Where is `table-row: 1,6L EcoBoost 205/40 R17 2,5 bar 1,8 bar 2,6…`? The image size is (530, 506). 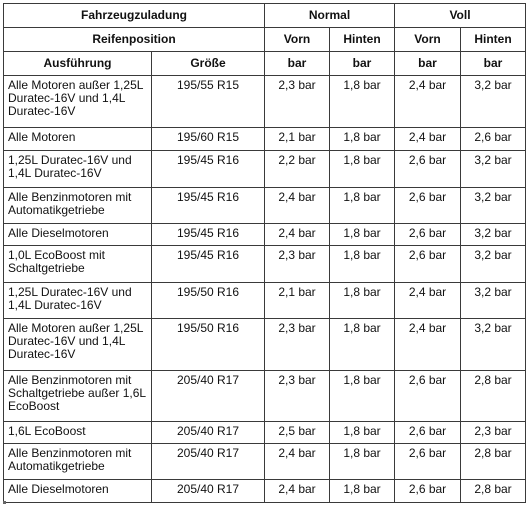 table-row: 1,6L EcoBoost 205/40 R17 2,5 bar 1,8 bar 2,6… is located at coordinates (264, 432).